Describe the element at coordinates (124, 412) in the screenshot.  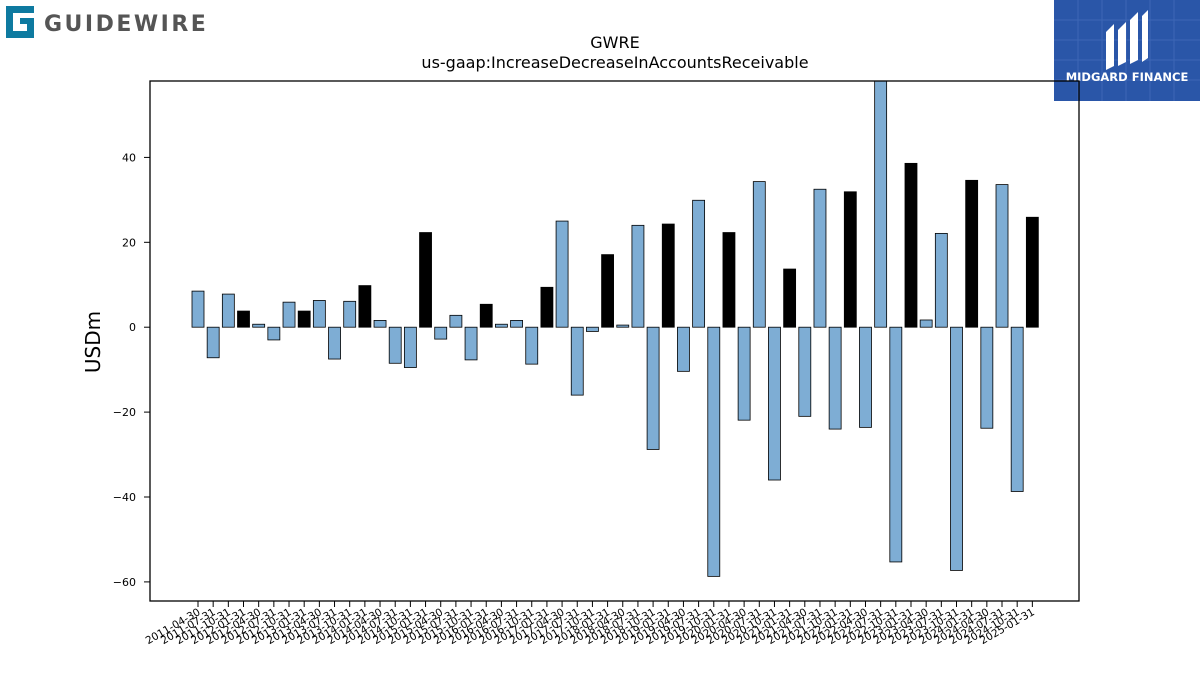
I see `y-tick-label: −20` at that location.